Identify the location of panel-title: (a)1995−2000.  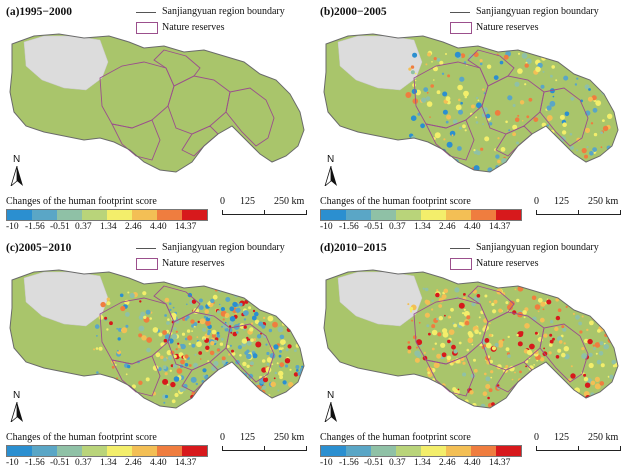
(39, 12).